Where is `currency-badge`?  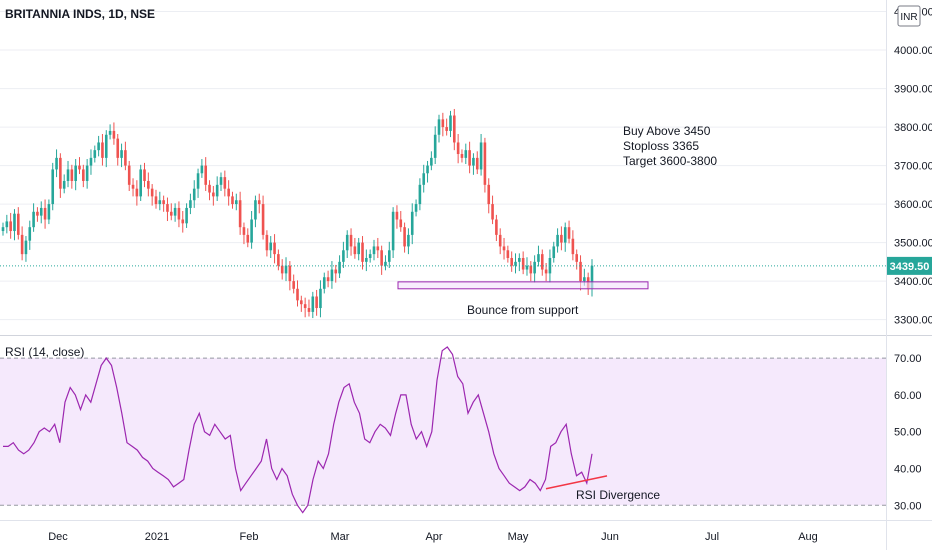
currency-badge is located at coordinates (909, 16).